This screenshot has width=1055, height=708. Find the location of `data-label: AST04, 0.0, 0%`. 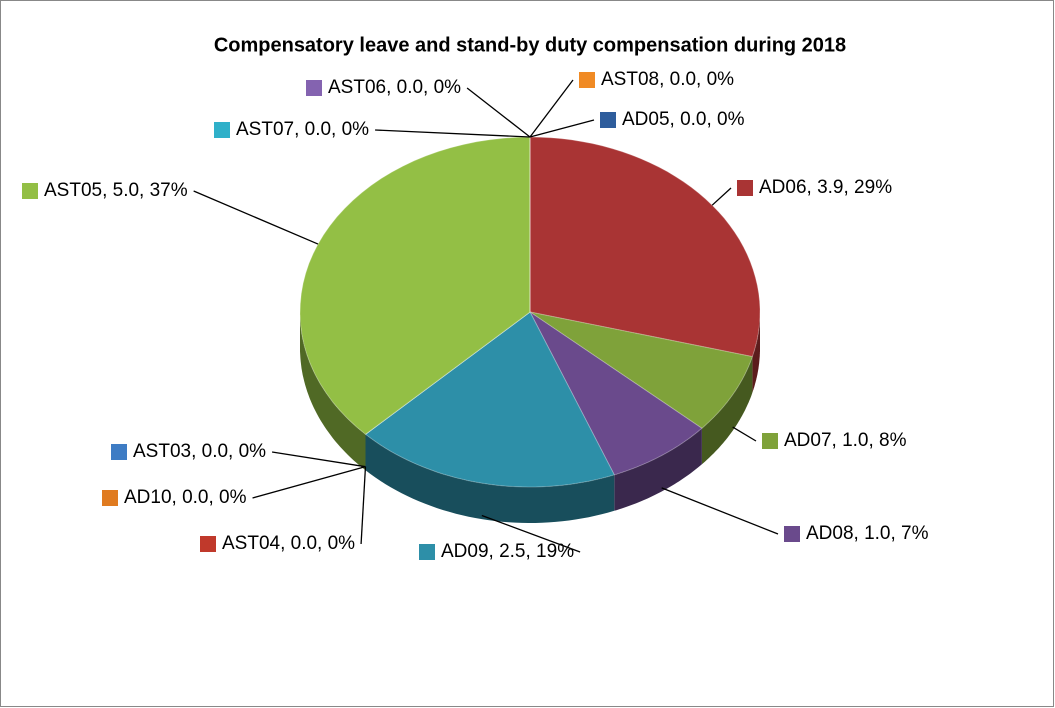

data-label: AST04, 0.0, 0% is located at coordinates (288, 543).